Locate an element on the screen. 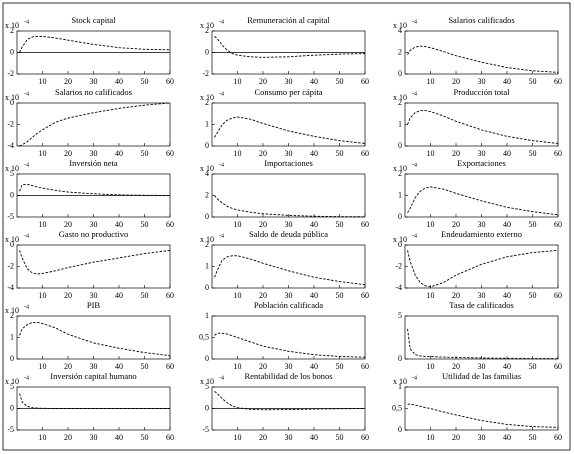  panel-title: Rentabilidad de los bonos is located at coordinates (288, 376).